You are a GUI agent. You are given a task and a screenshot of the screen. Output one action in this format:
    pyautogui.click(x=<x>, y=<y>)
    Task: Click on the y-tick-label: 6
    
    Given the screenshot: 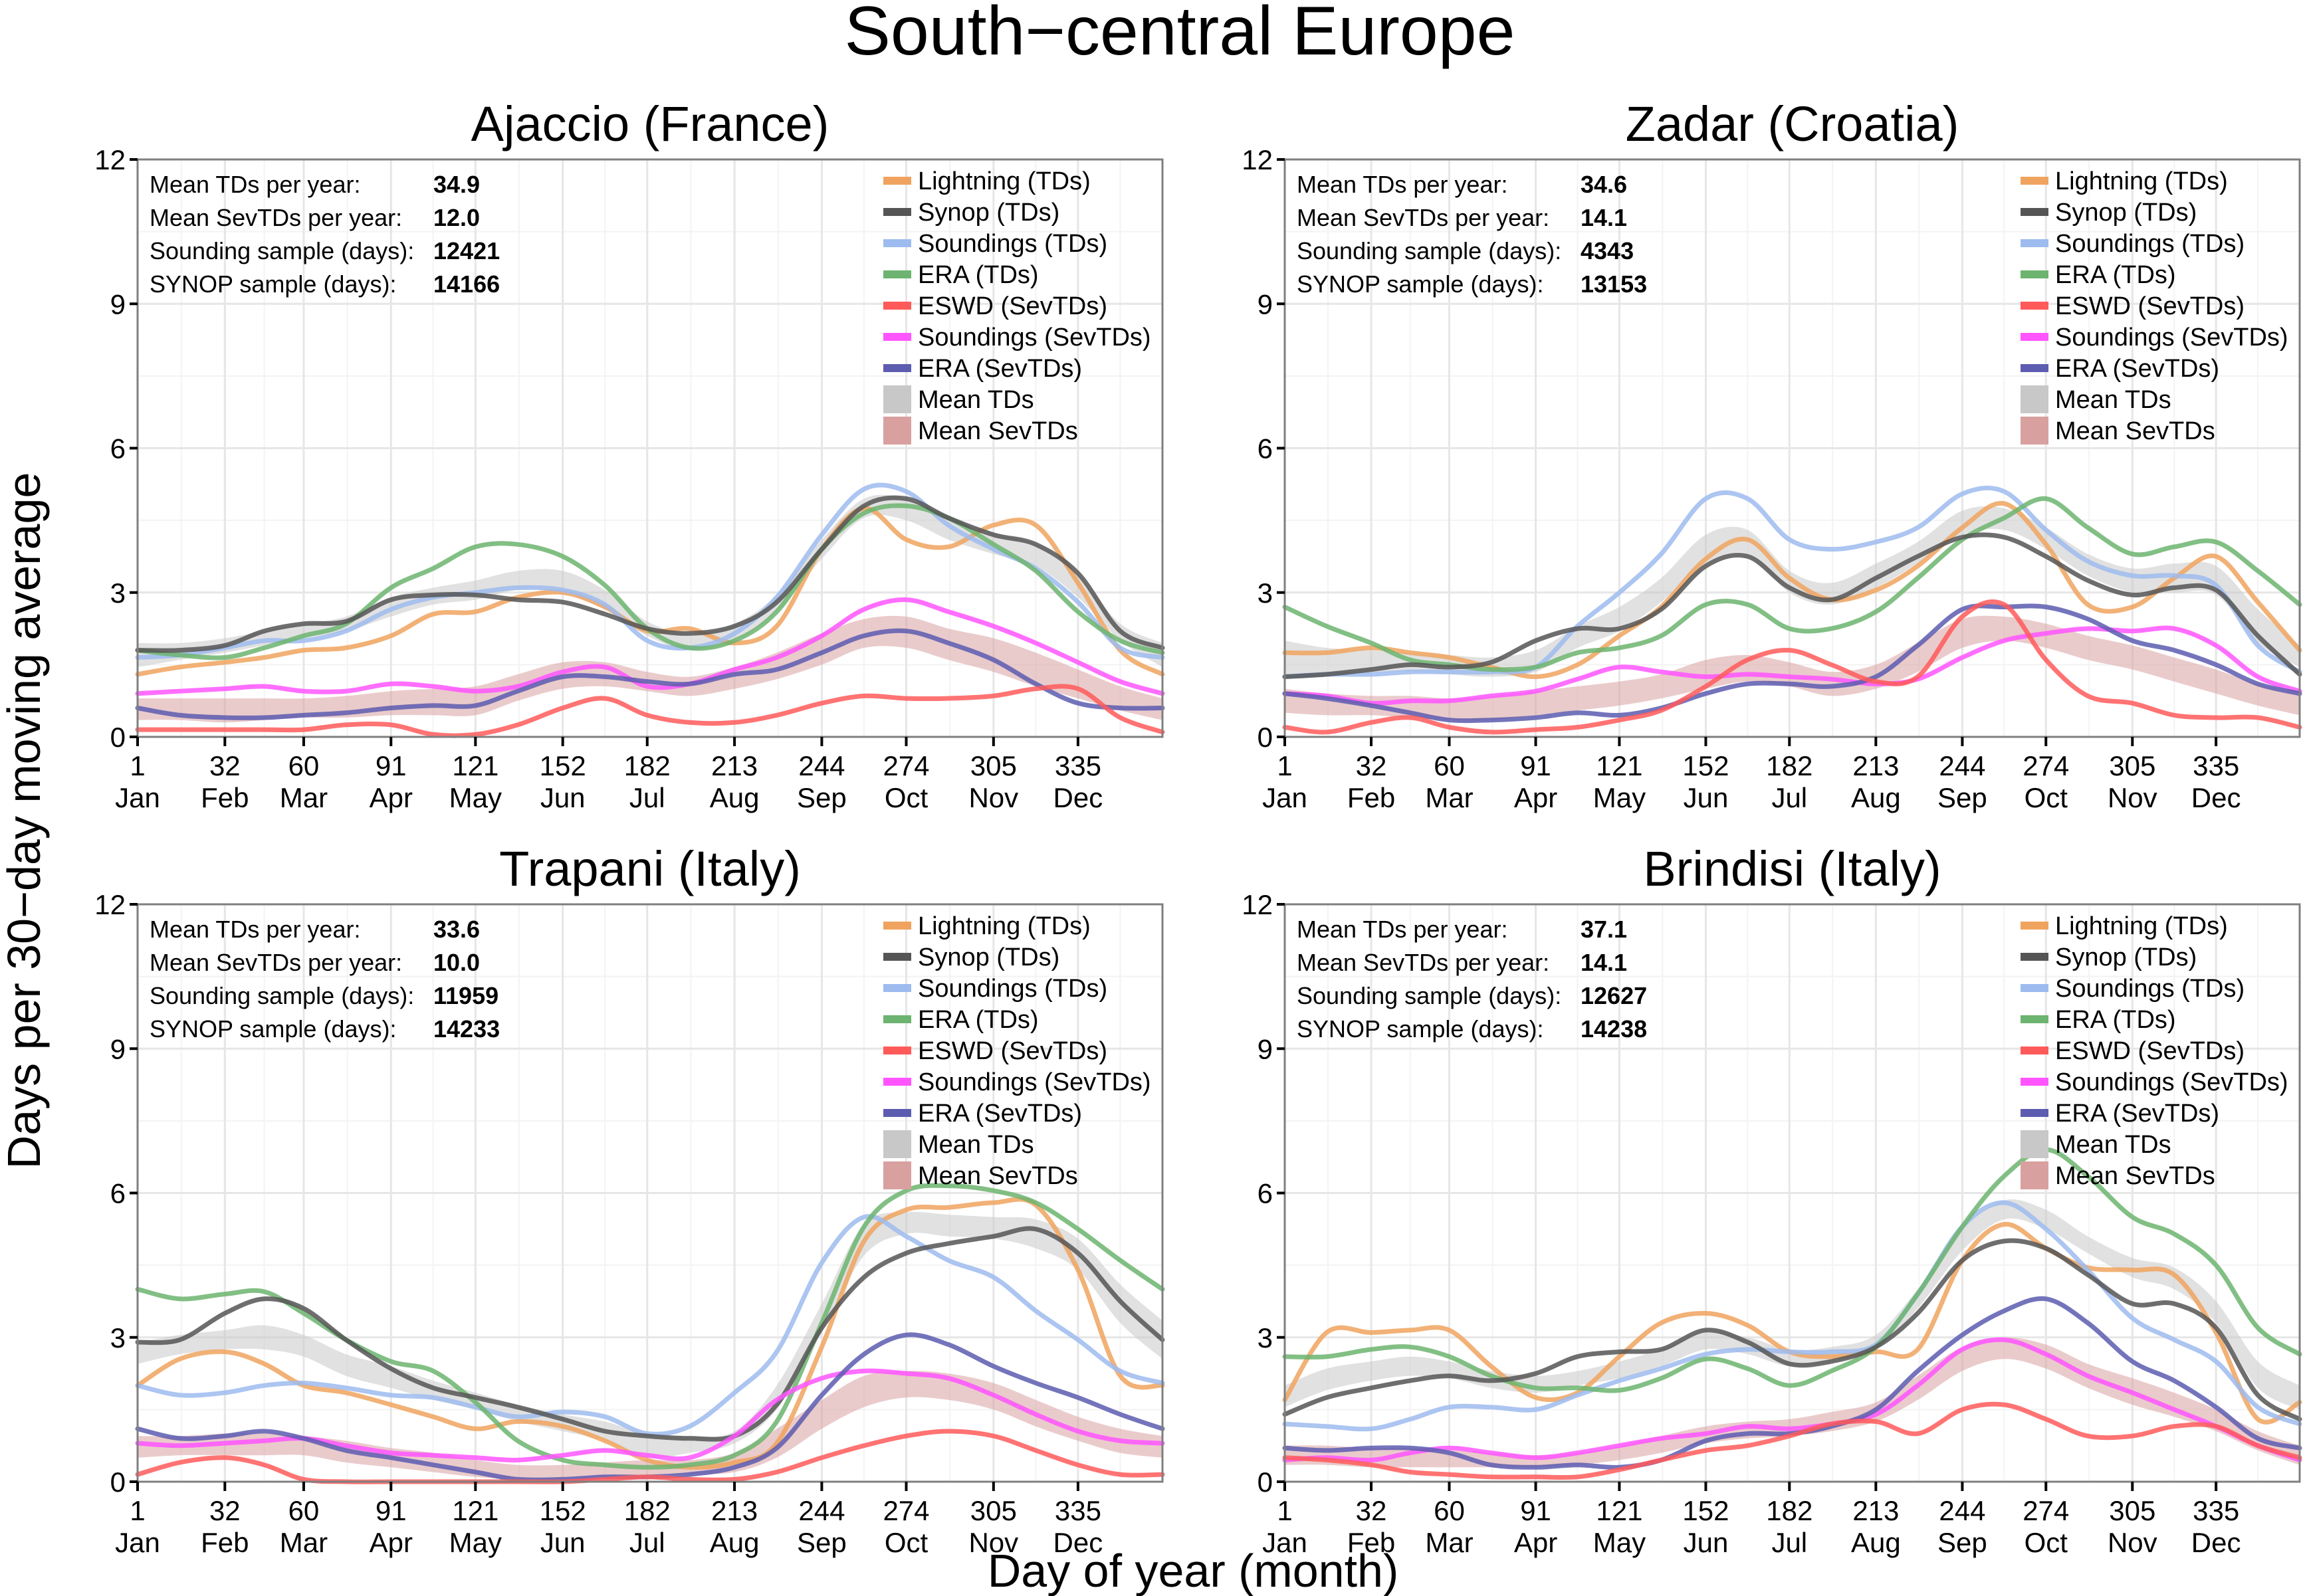 What is the action you would take?
    pyautogui.click(x=118, y=1193)
    